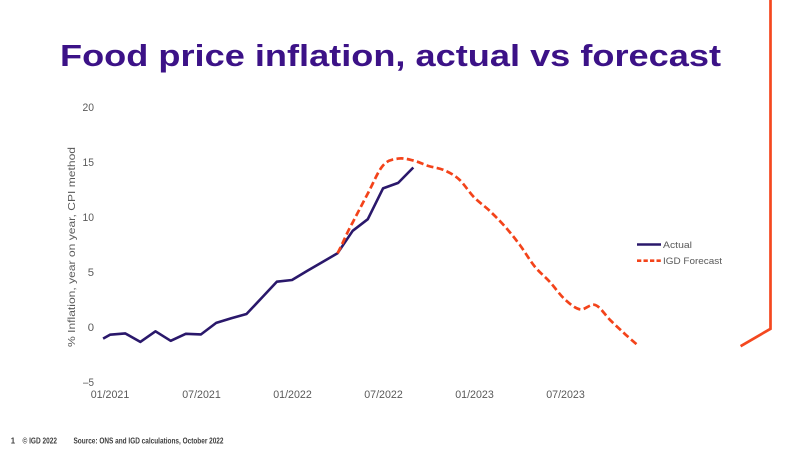  What do you see at coordinates (390, 56) in the screenshot?
I see `svg-text:Food price inflation, actual v: Food price inflation, actual vs forecast` at bounding box center [390, 56].